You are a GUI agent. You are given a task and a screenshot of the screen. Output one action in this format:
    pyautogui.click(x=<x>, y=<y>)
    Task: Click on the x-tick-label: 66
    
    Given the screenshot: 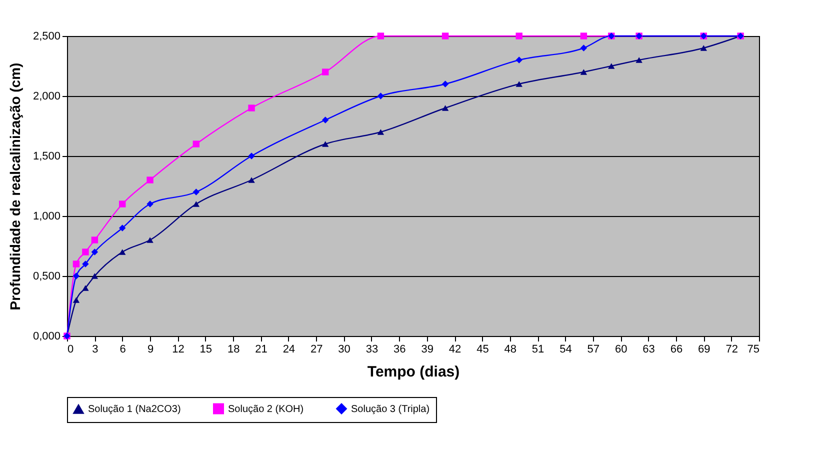 What is the action you would take?
    pyautogui.click(x=676, y=350)
    